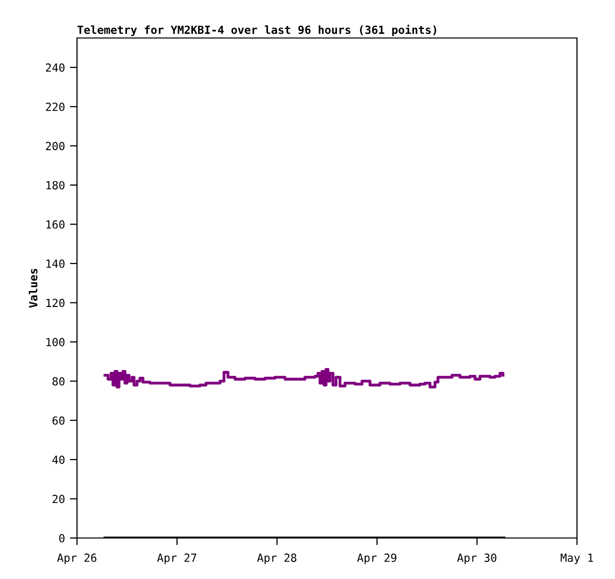 Image resolution: width=615 pixels, height=579 pixels. Describe the element at coordinates (576, 559) in the screenshot. I see `x-tick-label: May 1` at that location.